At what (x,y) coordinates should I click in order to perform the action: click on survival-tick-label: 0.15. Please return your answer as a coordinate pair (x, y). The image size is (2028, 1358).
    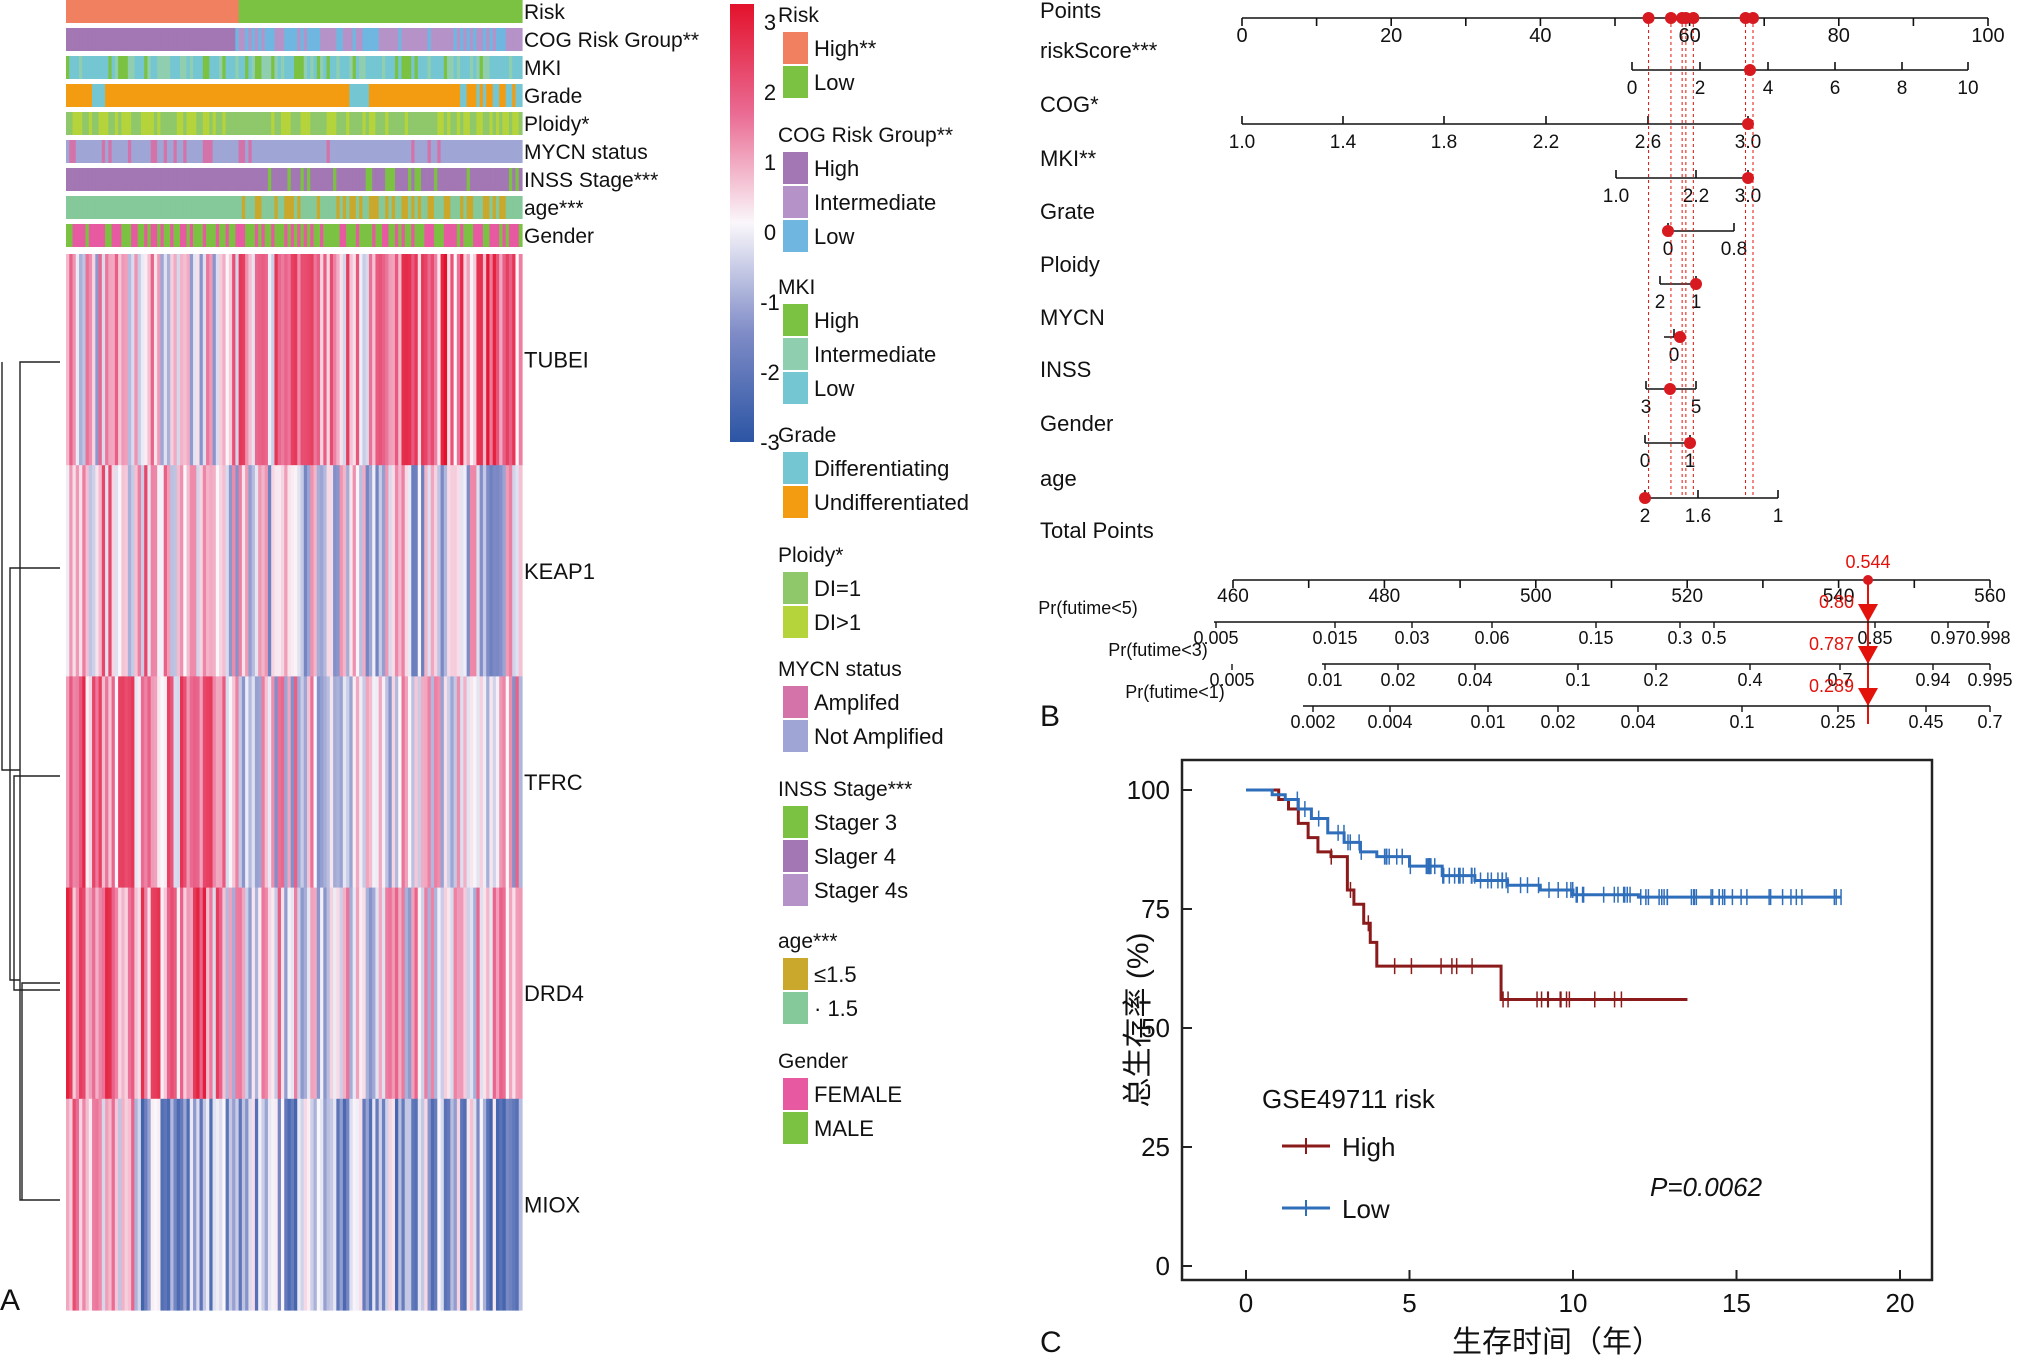
    Looking at the image, I should click on (1595, 638).